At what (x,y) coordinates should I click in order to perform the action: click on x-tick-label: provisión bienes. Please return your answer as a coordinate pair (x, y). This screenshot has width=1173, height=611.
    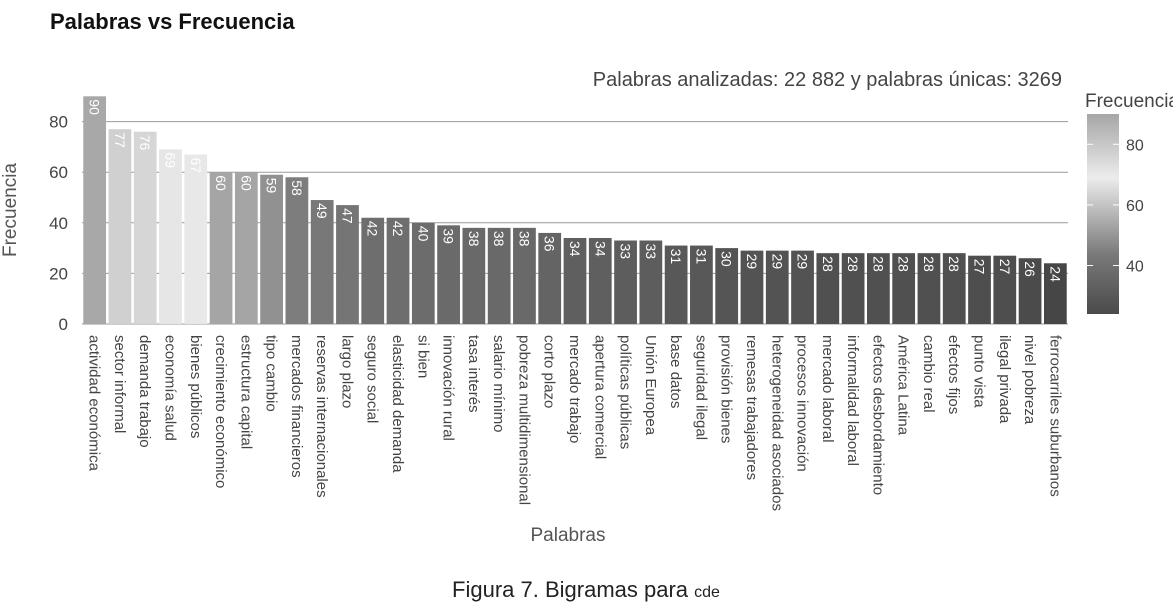
    Looking at the image, I should click on (726, 389).